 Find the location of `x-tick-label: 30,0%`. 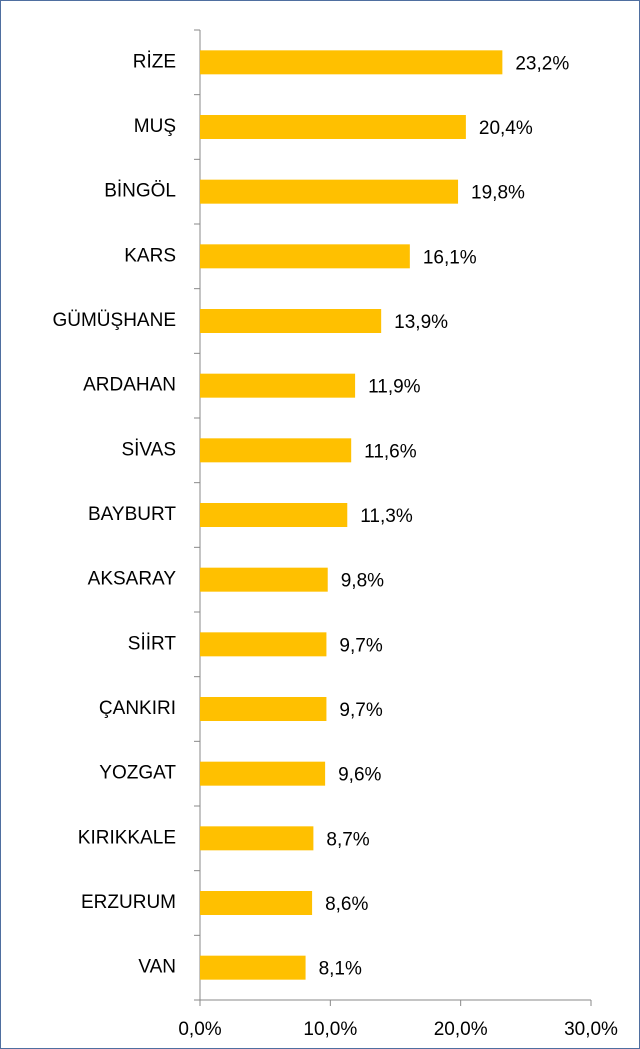

x-tick-label: 30,0% is located at coordinates (591, 1029).